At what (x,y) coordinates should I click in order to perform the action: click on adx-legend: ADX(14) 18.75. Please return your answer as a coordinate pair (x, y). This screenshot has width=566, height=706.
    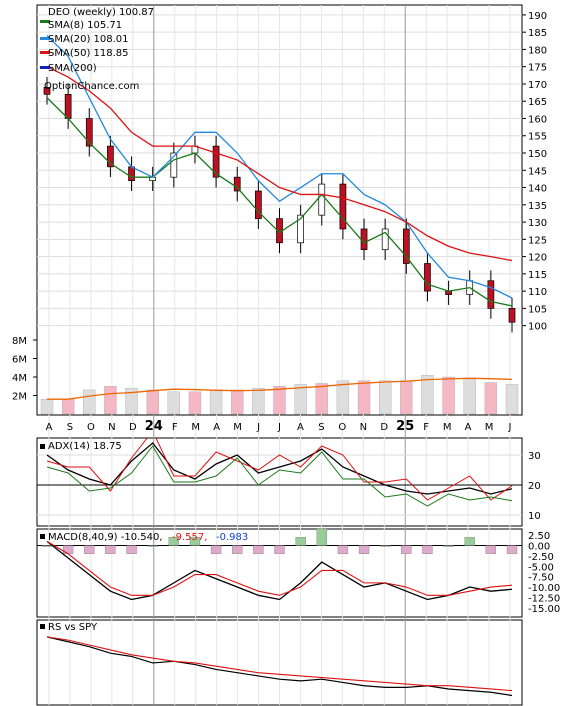
    Looking at the image, I should click on (81, 446).